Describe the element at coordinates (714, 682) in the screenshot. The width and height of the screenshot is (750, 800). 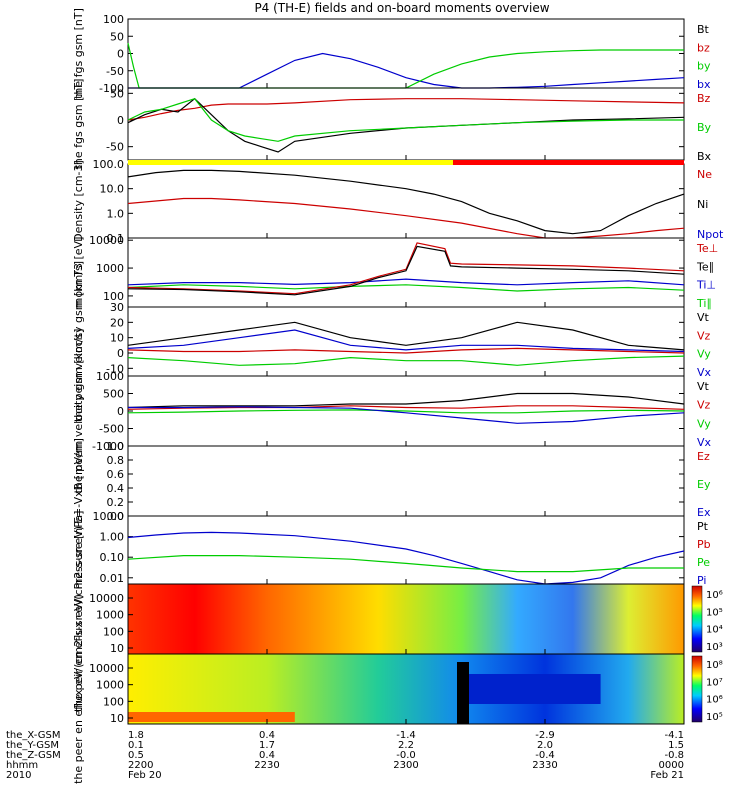
I see `colorbar-tick-label: 10⁷` at that location.